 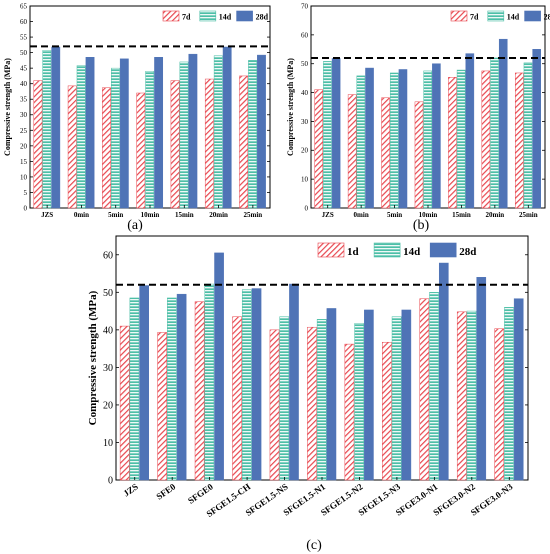 What do you see at coordinates (24, 100) in the screenshot?
I see `y-tick-label: 35` at bounding box center [24, 100].